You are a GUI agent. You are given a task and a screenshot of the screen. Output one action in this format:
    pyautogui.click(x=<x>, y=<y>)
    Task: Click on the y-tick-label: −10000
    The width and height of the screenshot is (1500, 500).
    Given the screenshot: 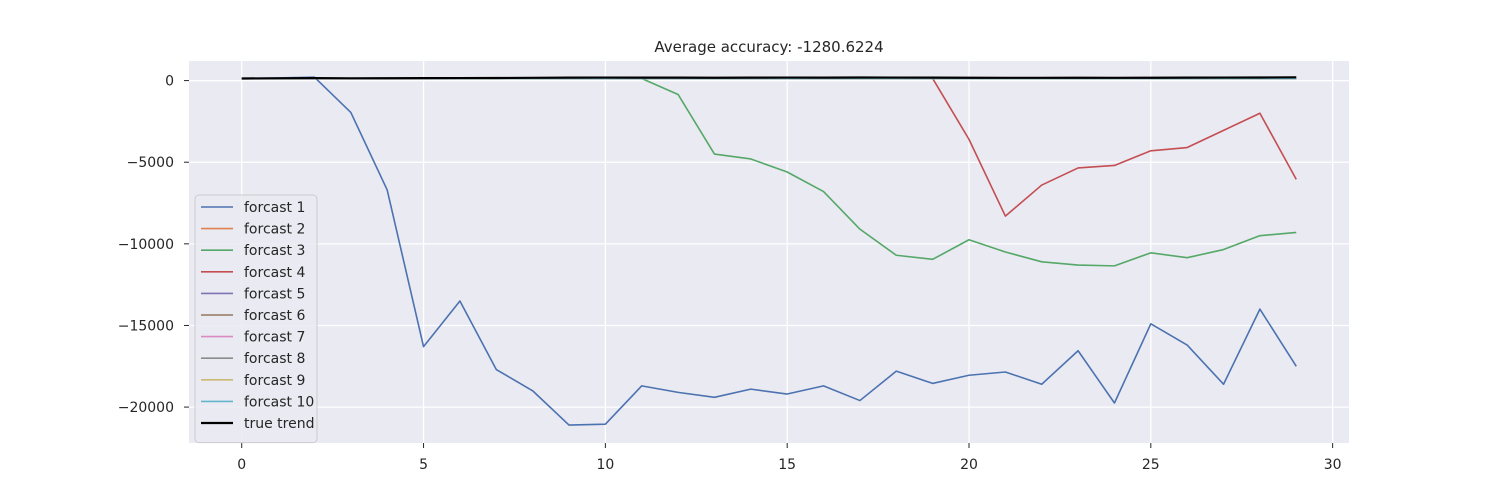 What is the action you would take?
    pyautogui.click(x=146, y=245)
    